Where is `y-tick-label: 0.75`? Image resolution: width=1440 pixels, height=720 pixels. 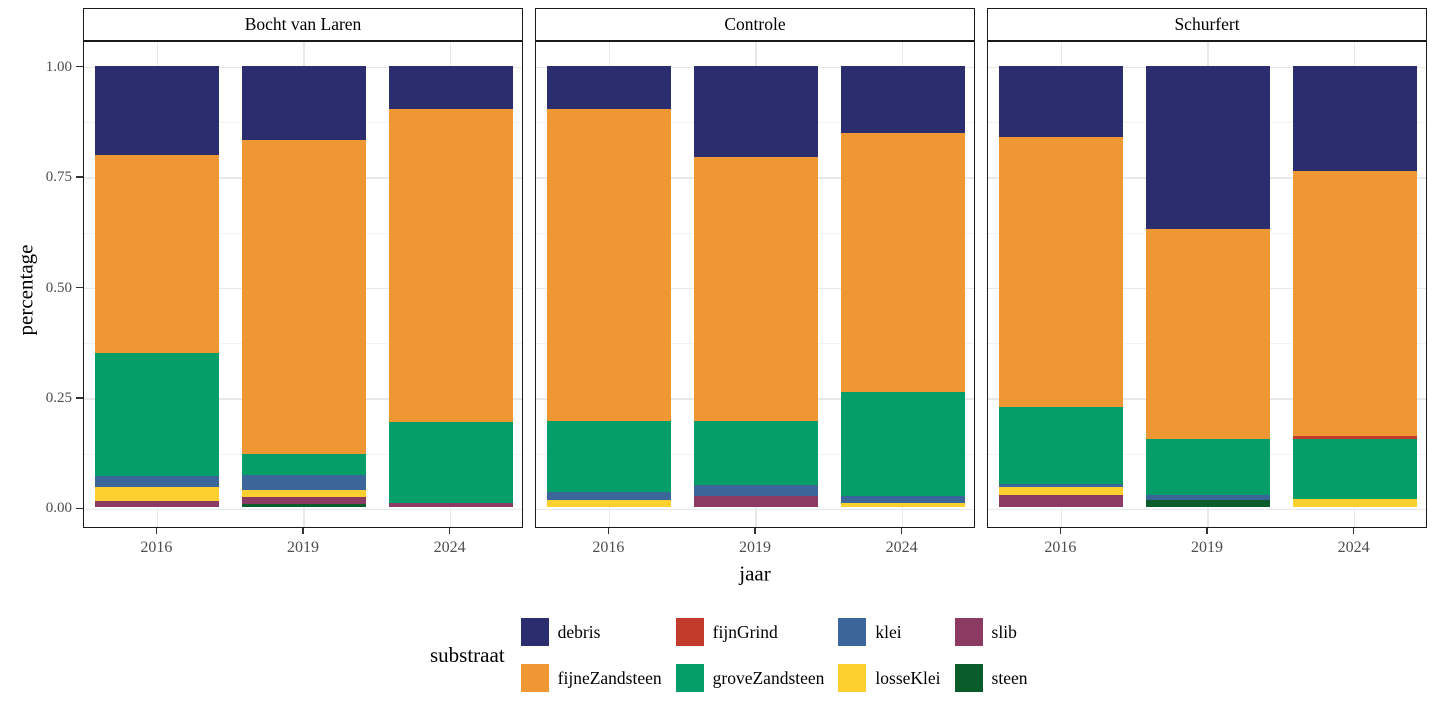 y-tick-label: 0.75 is located at coordinates (58, 177).